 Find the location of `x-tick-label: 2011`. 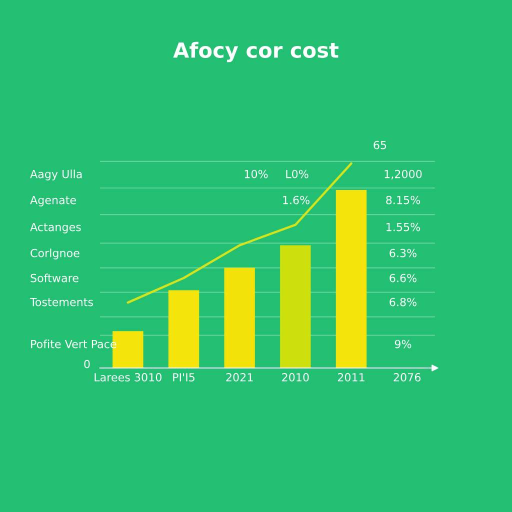

x-tick-label: 2011 is located at coordinates (351, 377).